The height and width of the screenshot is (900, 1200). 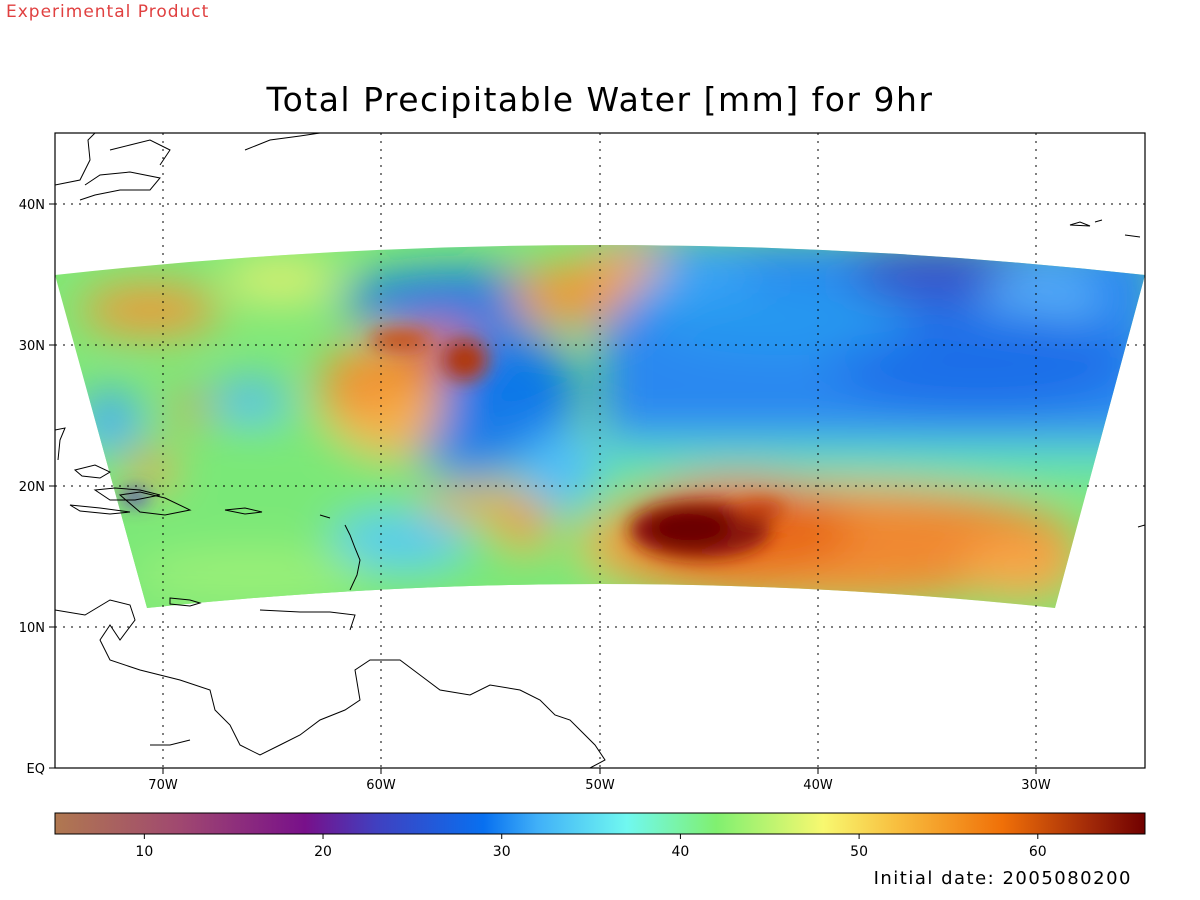 I want to click on lat-label-40n: 40N, so click(x=32, y=205).